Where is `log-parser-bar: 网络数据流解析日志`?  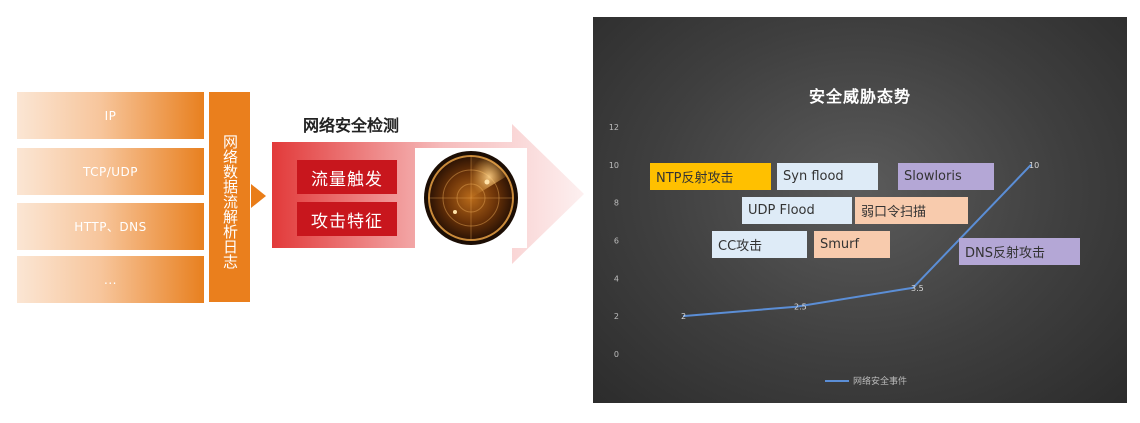
log-parser-bar: 网络数据流解析日志 is located at coordinates (229, 197).